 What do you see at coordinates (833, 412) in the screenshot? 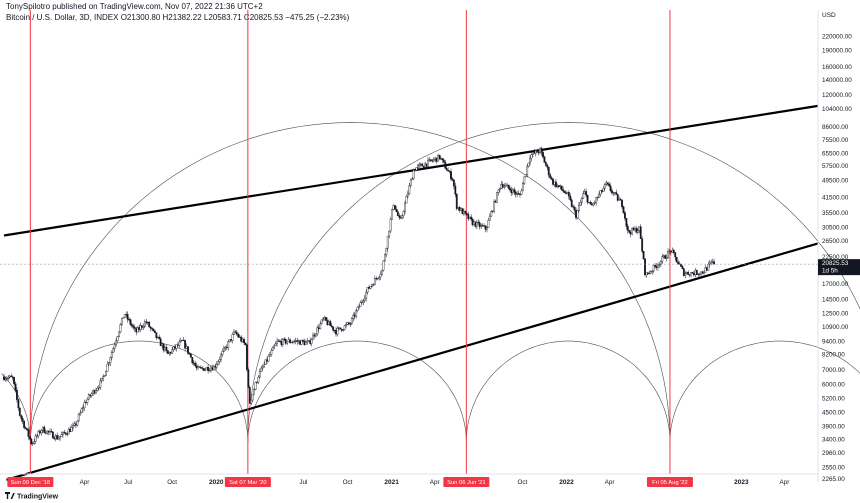
I see `price-tick-label: 4500.00` at bounding box center [833, 412].